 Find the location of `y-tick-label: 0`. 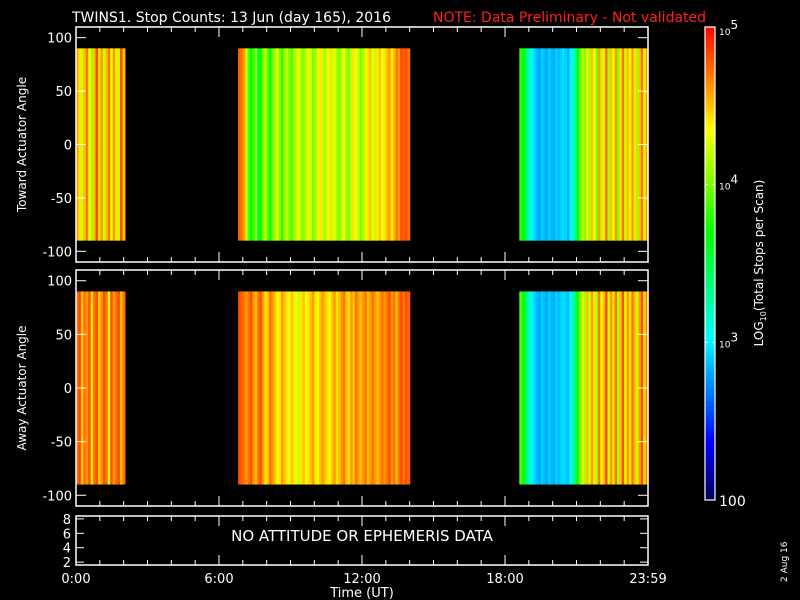

y-tick-label: 0 is located at coordinates (68, 146).